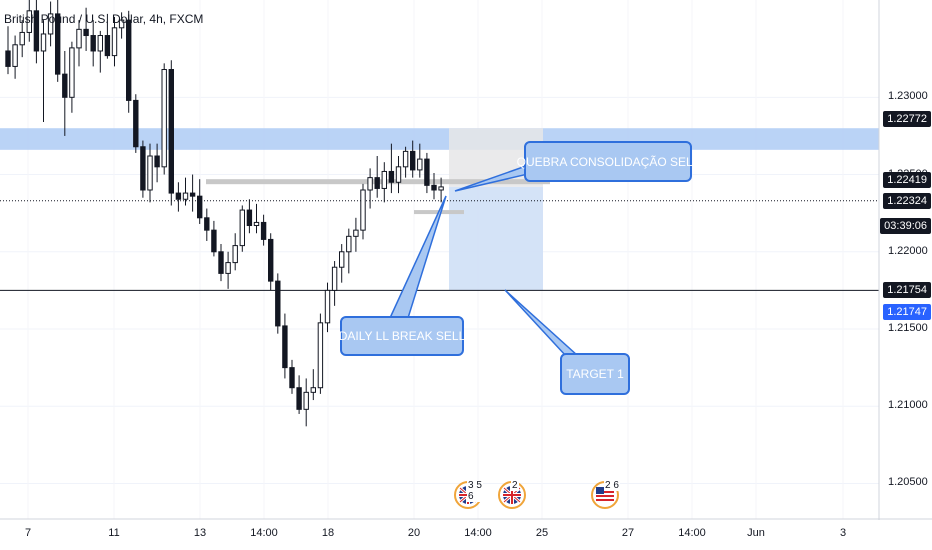  I want to click on economic-event-us: 2 6, so click(605, 495).